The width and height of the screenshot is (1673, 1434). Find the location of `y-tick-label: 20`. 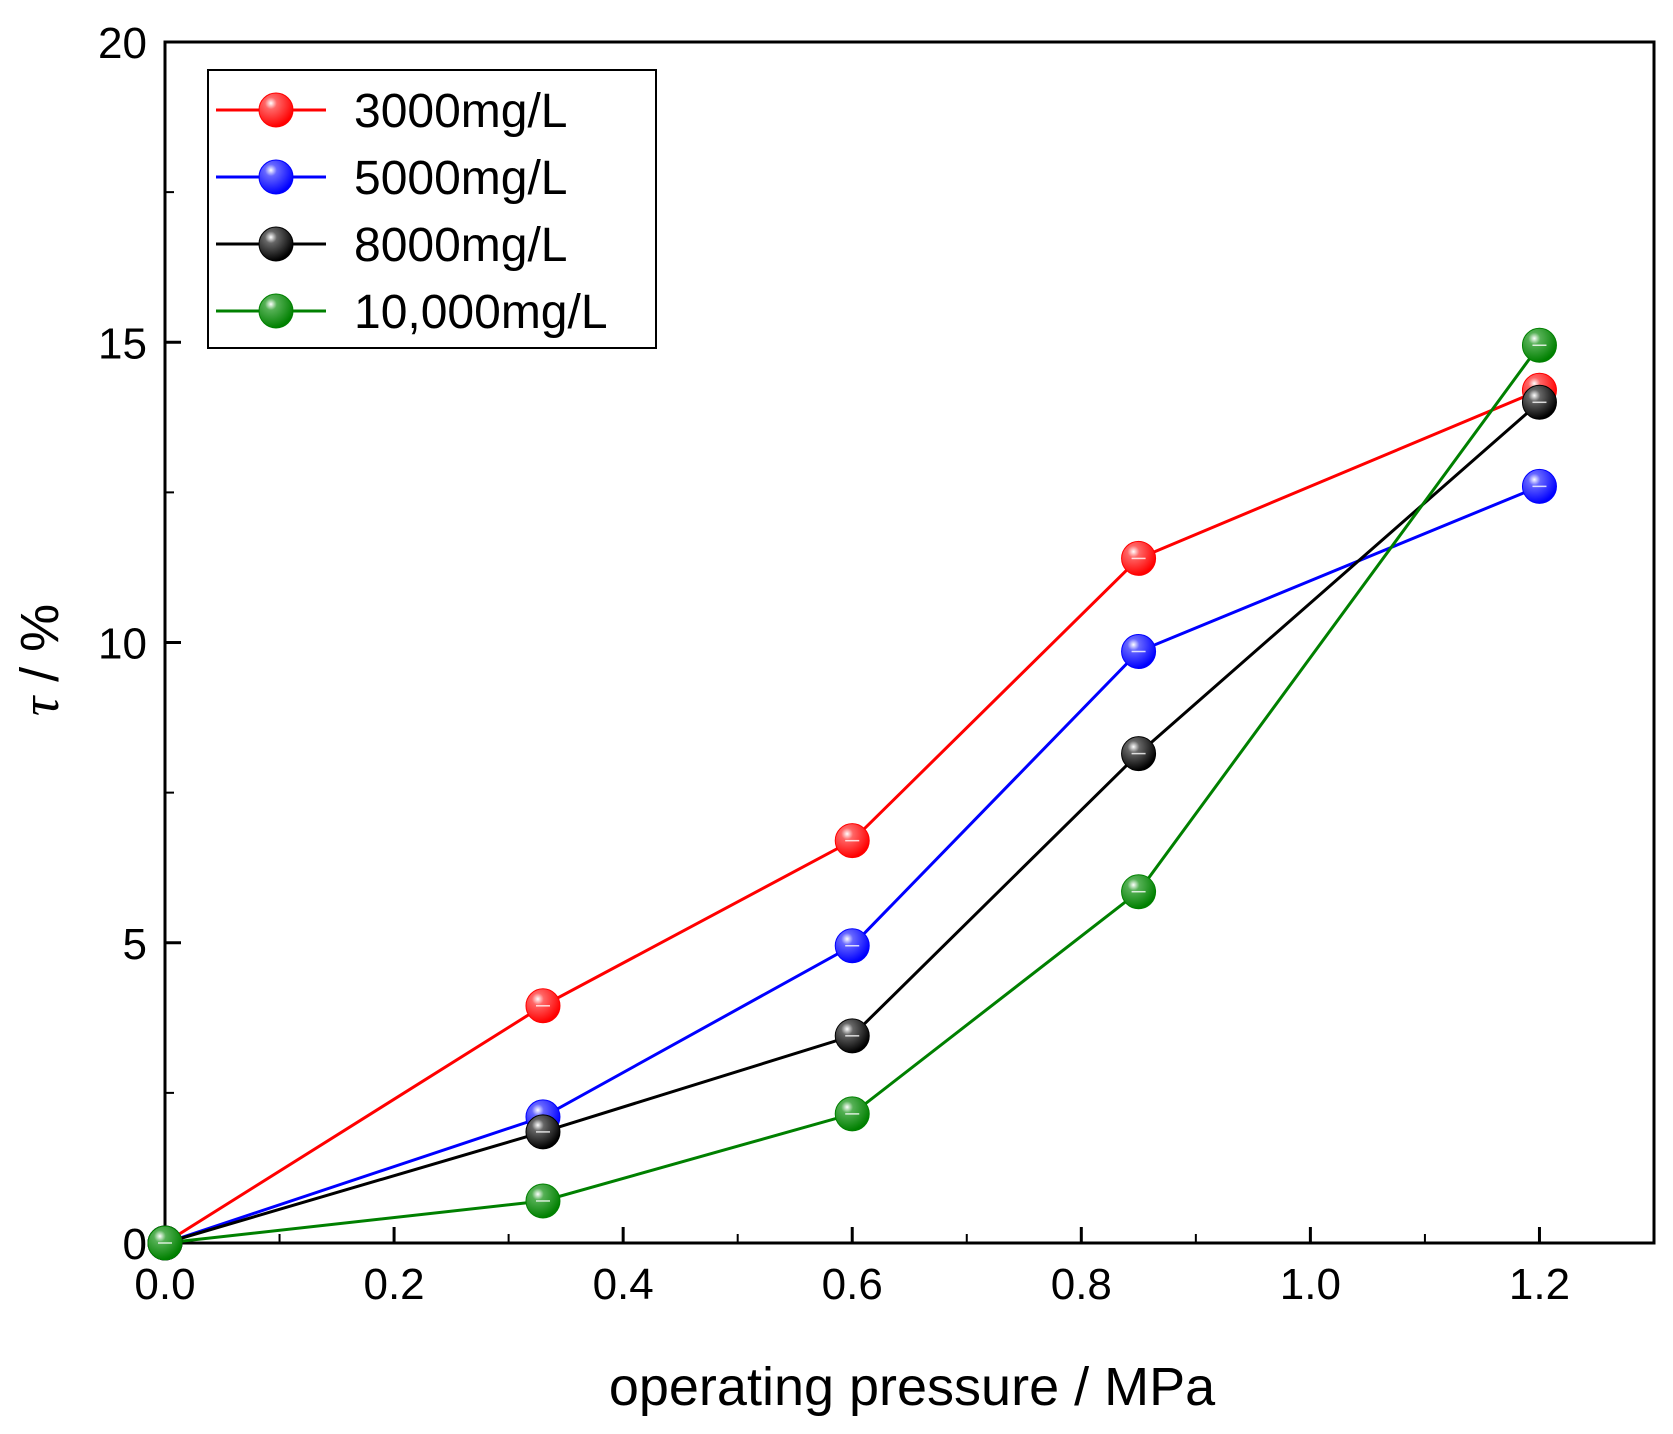

y-tick-label: 20 is located at coordinates (122, 43).